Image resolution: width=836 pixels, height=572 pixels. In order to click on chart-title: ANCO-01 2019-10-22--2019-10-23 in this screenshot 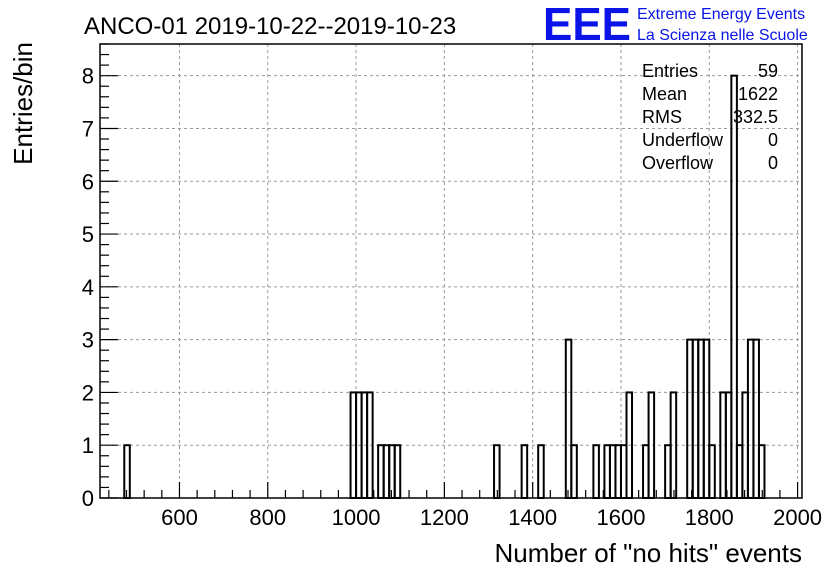, I will do `click(270, 26)`.